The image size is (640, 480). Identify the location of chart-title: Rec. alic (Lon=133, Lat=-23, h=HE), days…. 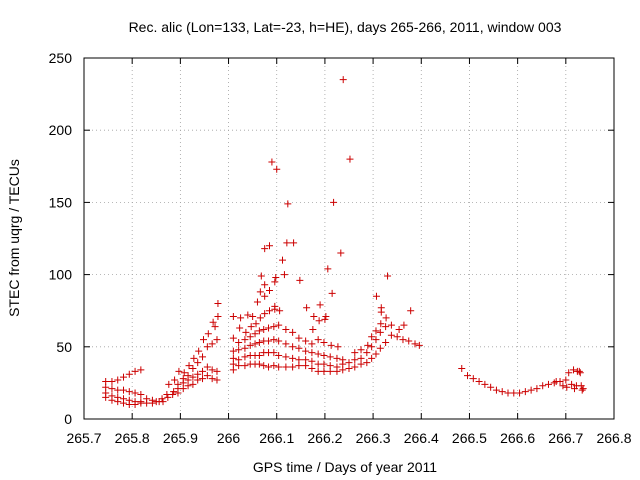
(345, 27).